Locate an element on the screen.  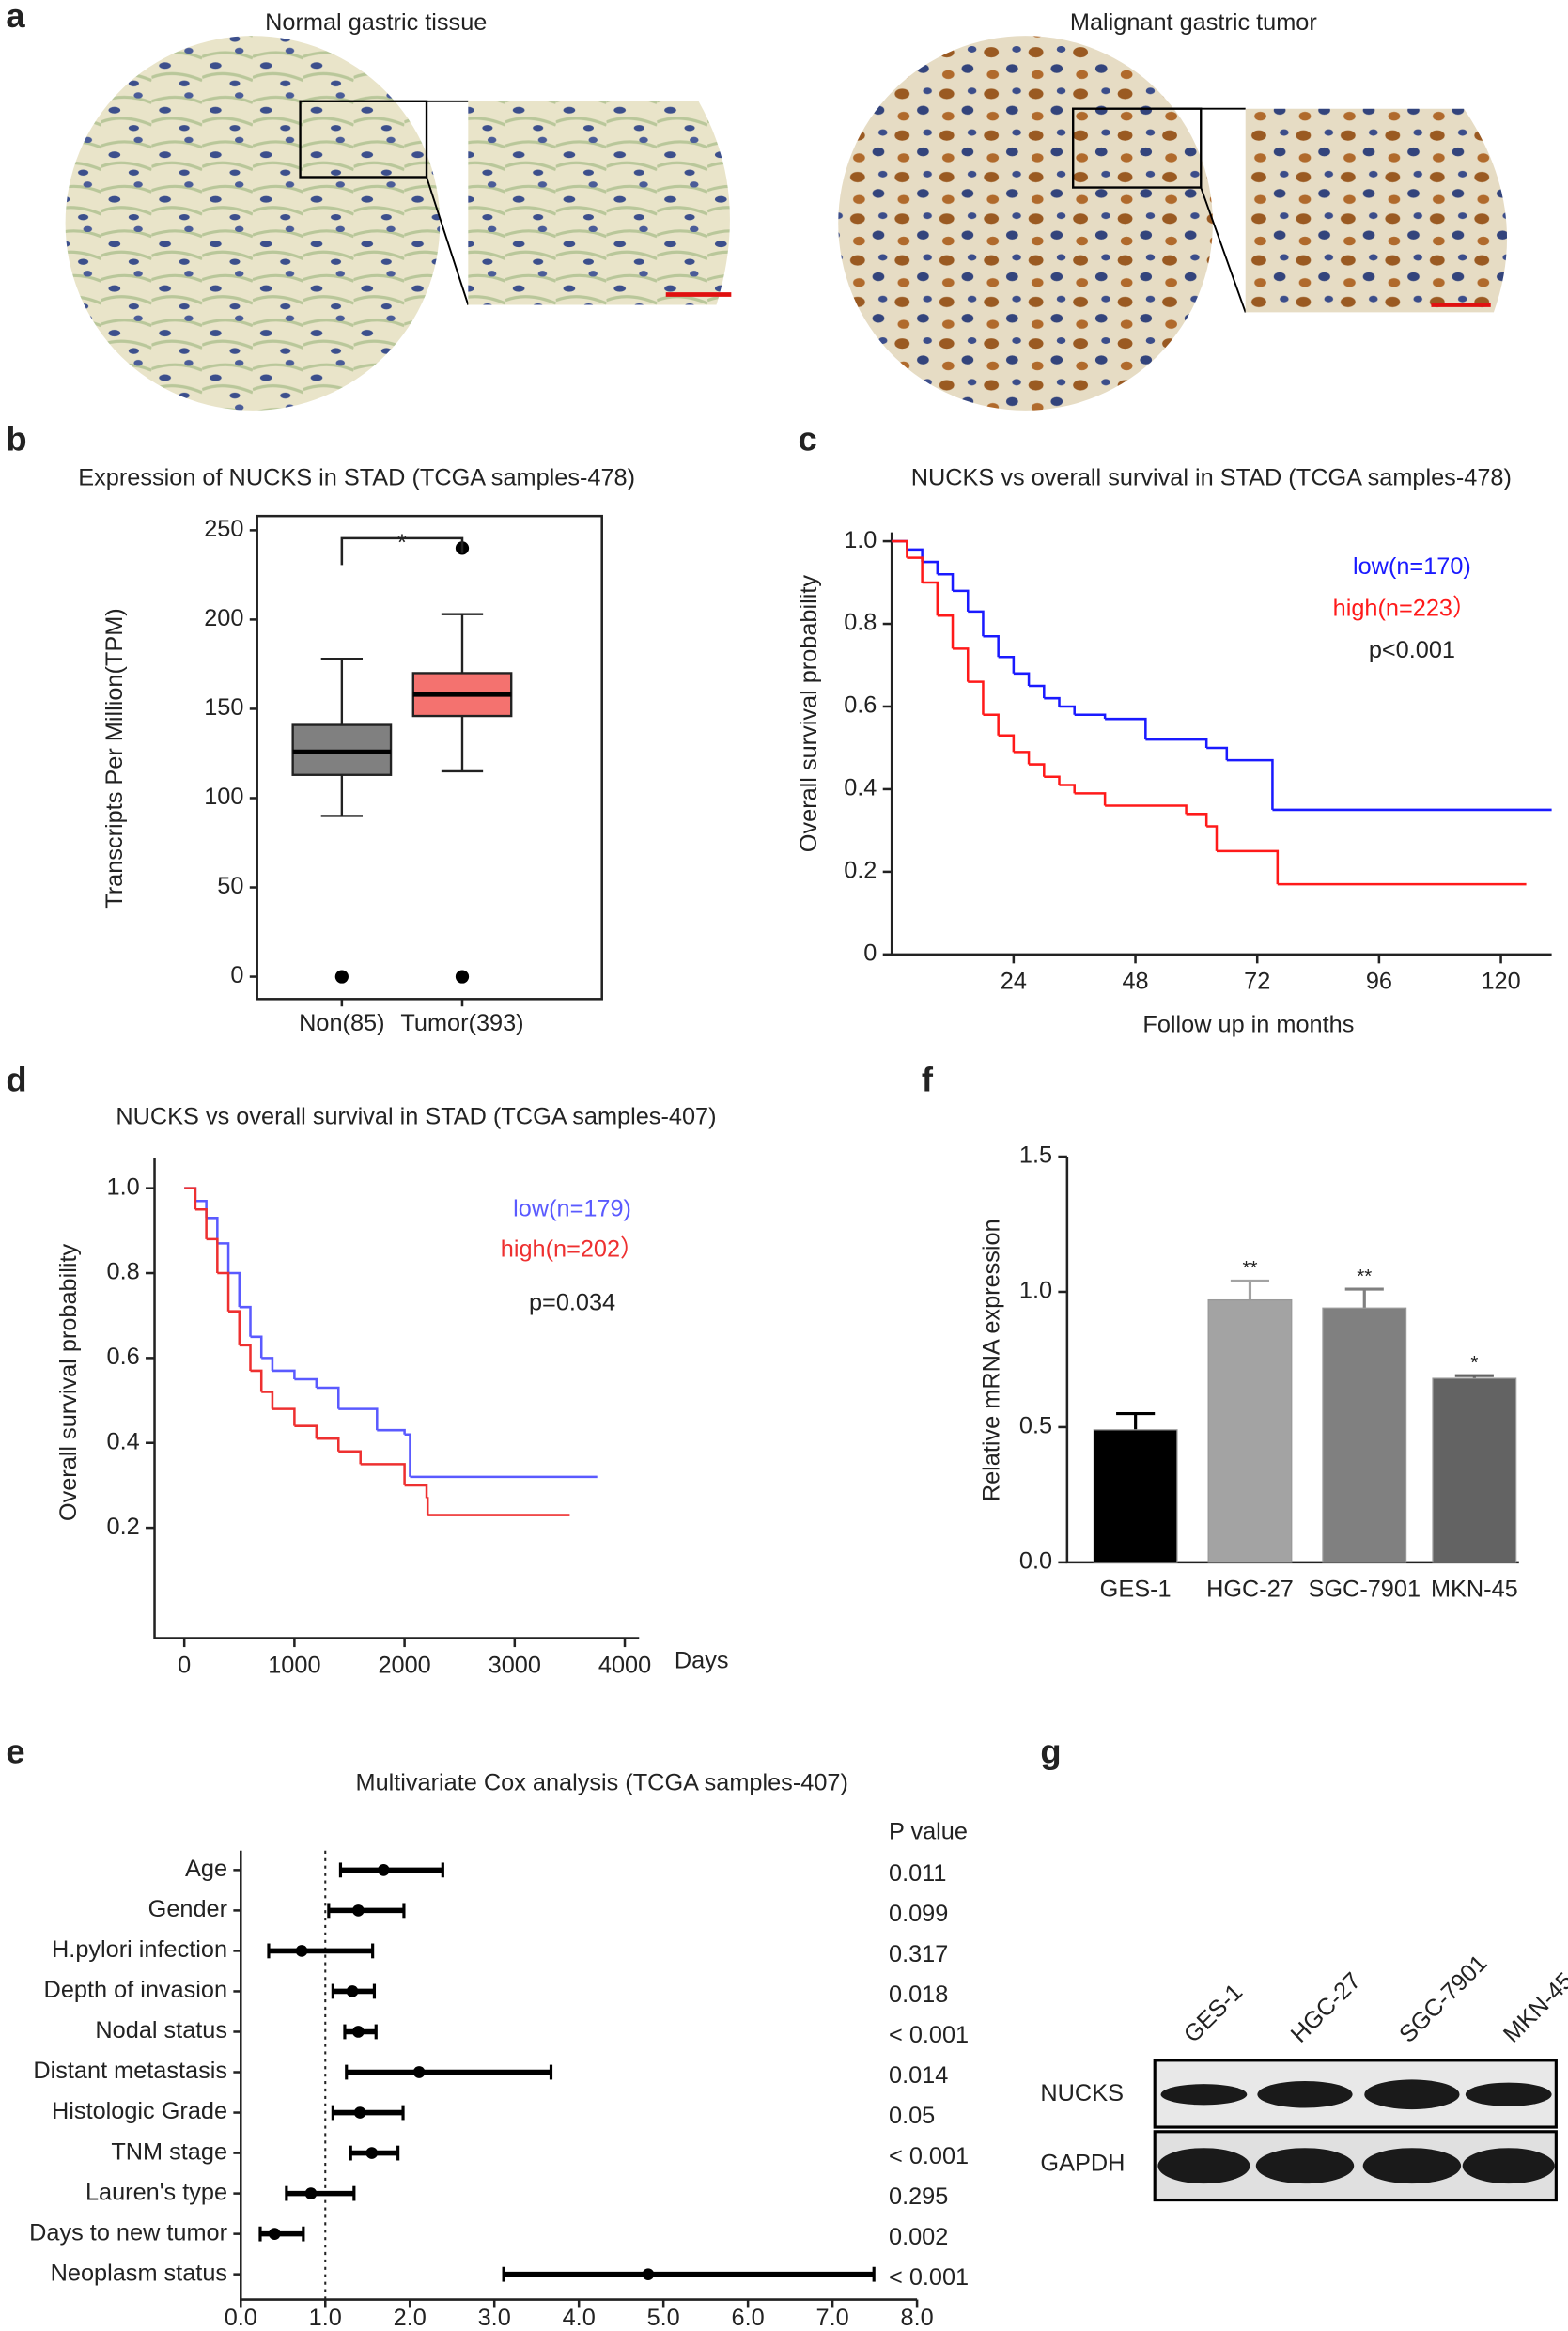
row-label: Histologic Grade is located at coordinates (139, 2111).